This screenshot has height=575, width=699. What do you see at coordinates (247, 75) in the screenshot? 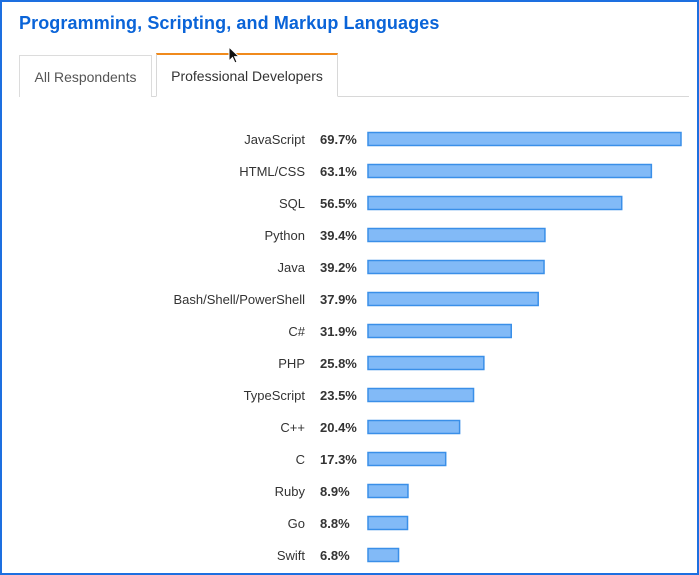
I see `tab-professional-developers: Professional Developers` at bounding box center [247, 75].